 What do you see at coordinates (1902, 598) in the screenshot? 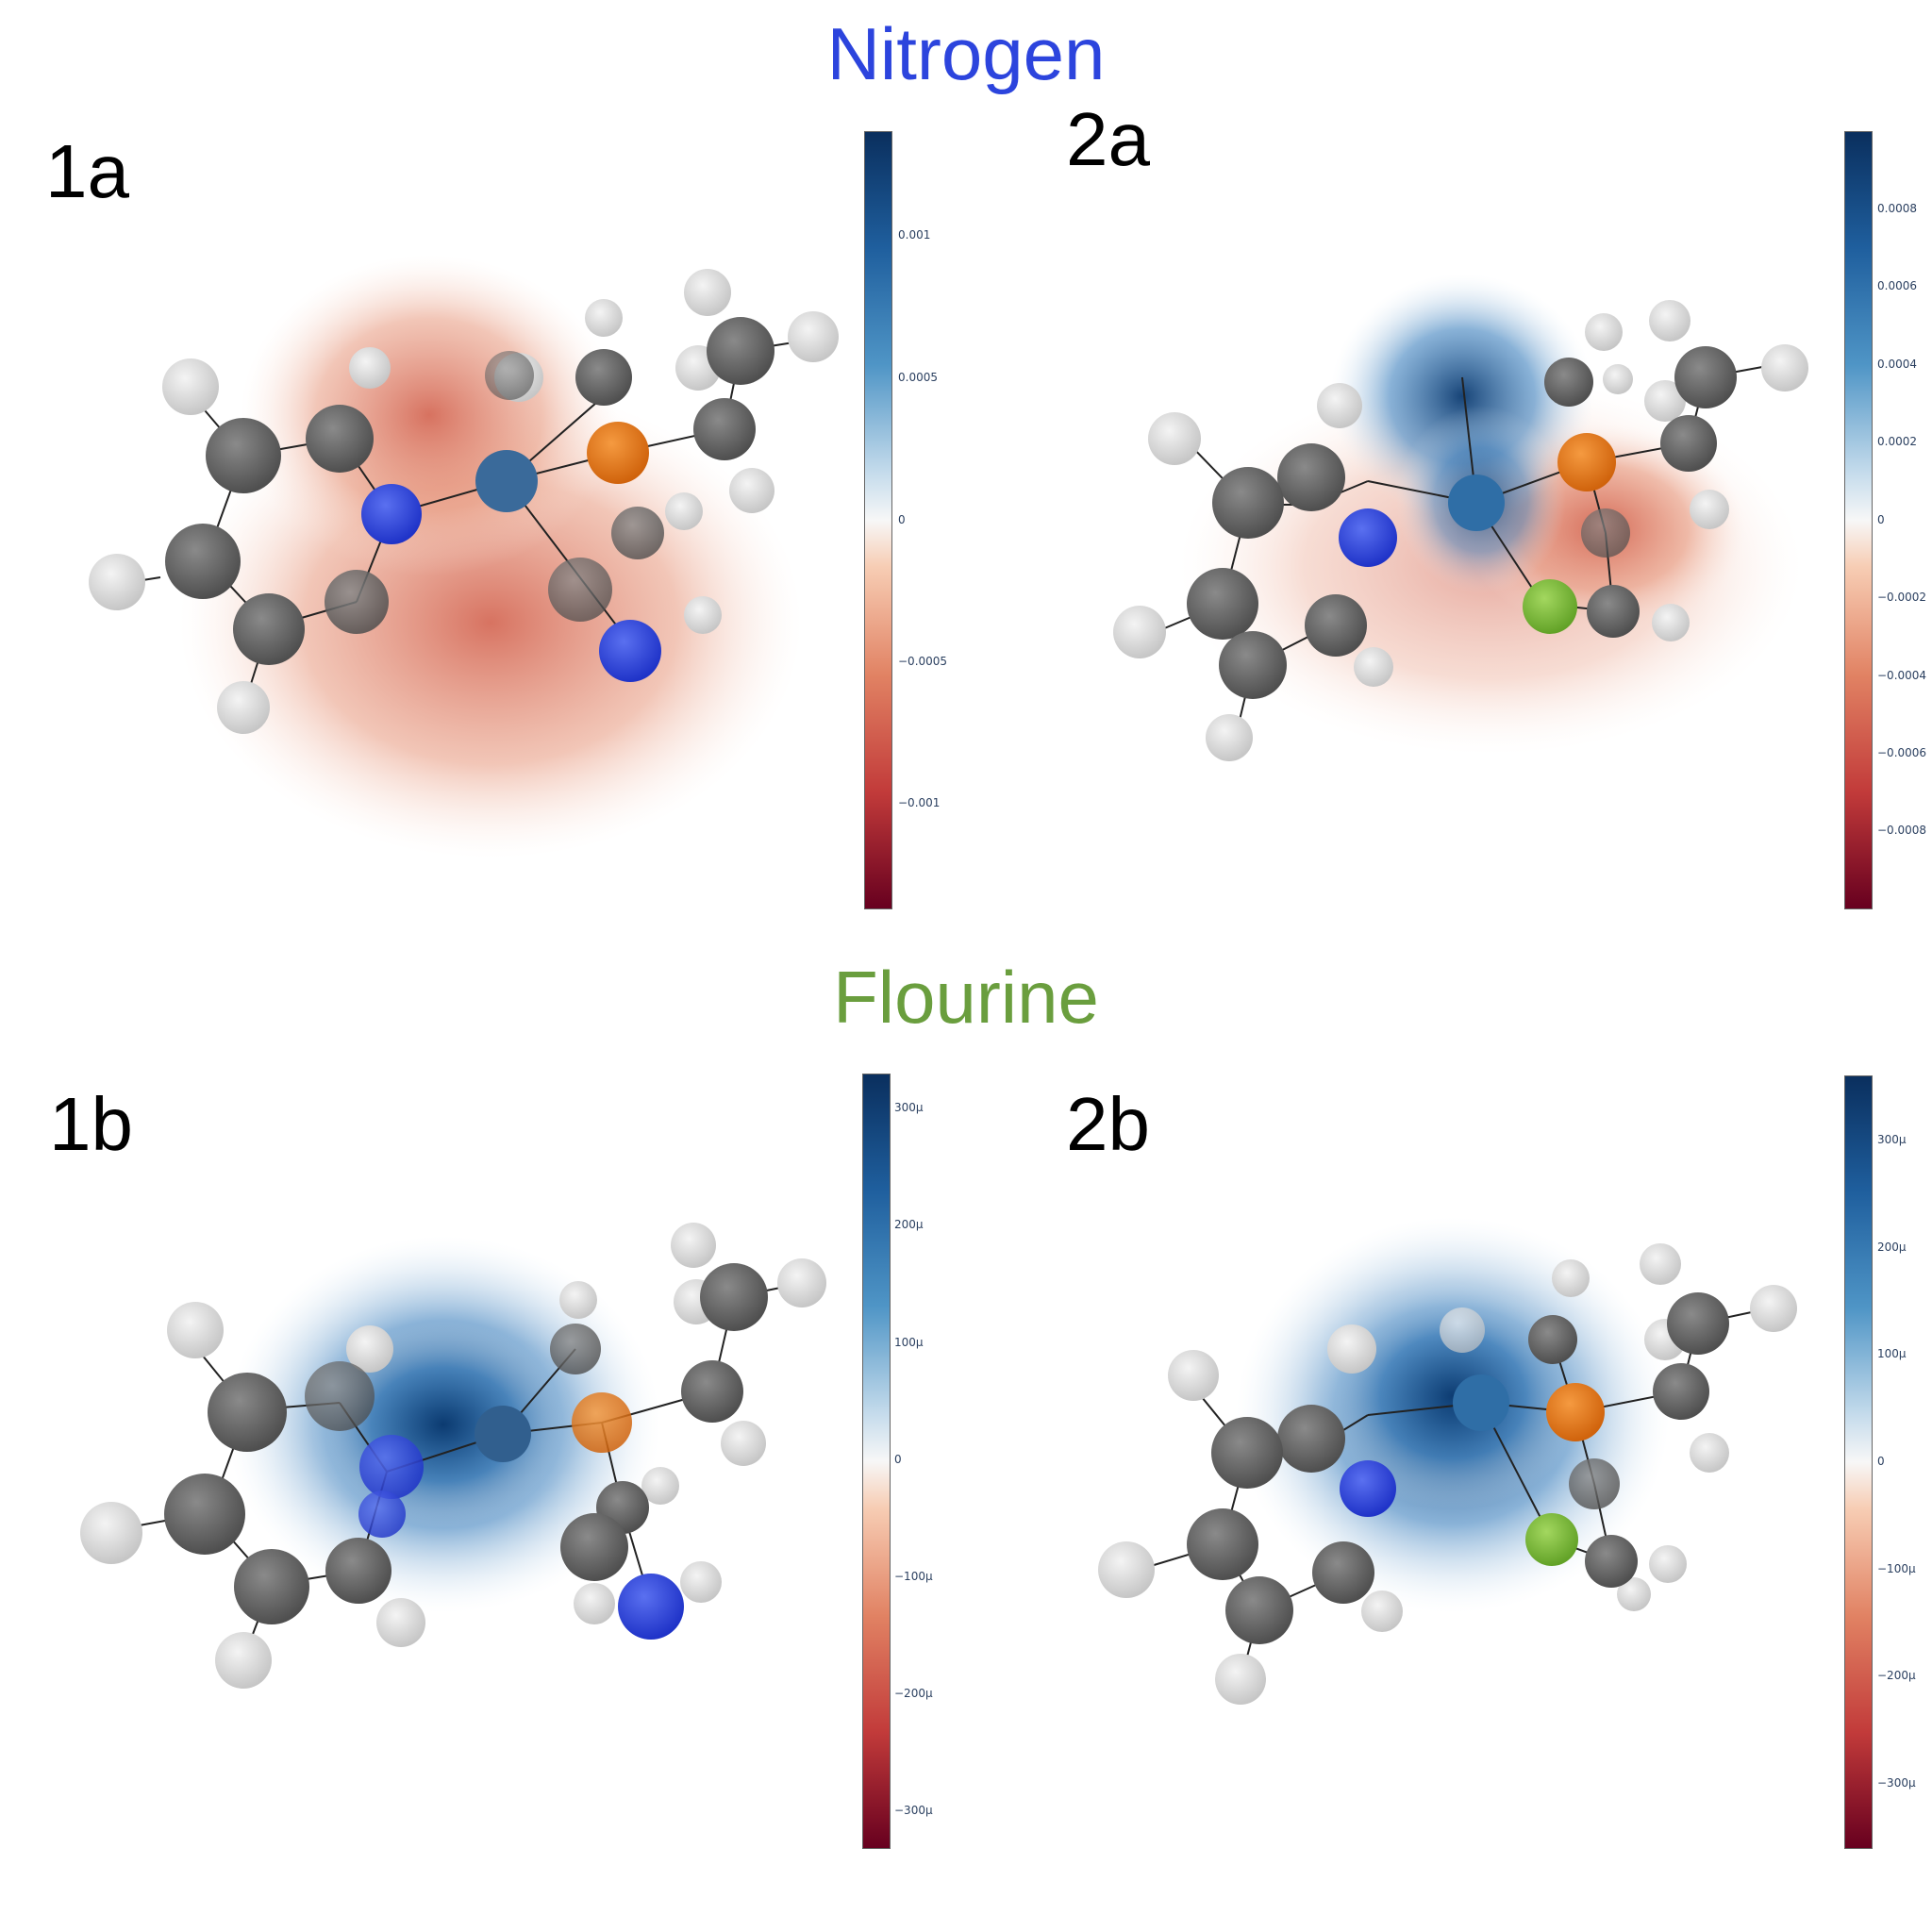
I see `tick-label-2a-5: −0.0002` at bounding box center [1902, 598].